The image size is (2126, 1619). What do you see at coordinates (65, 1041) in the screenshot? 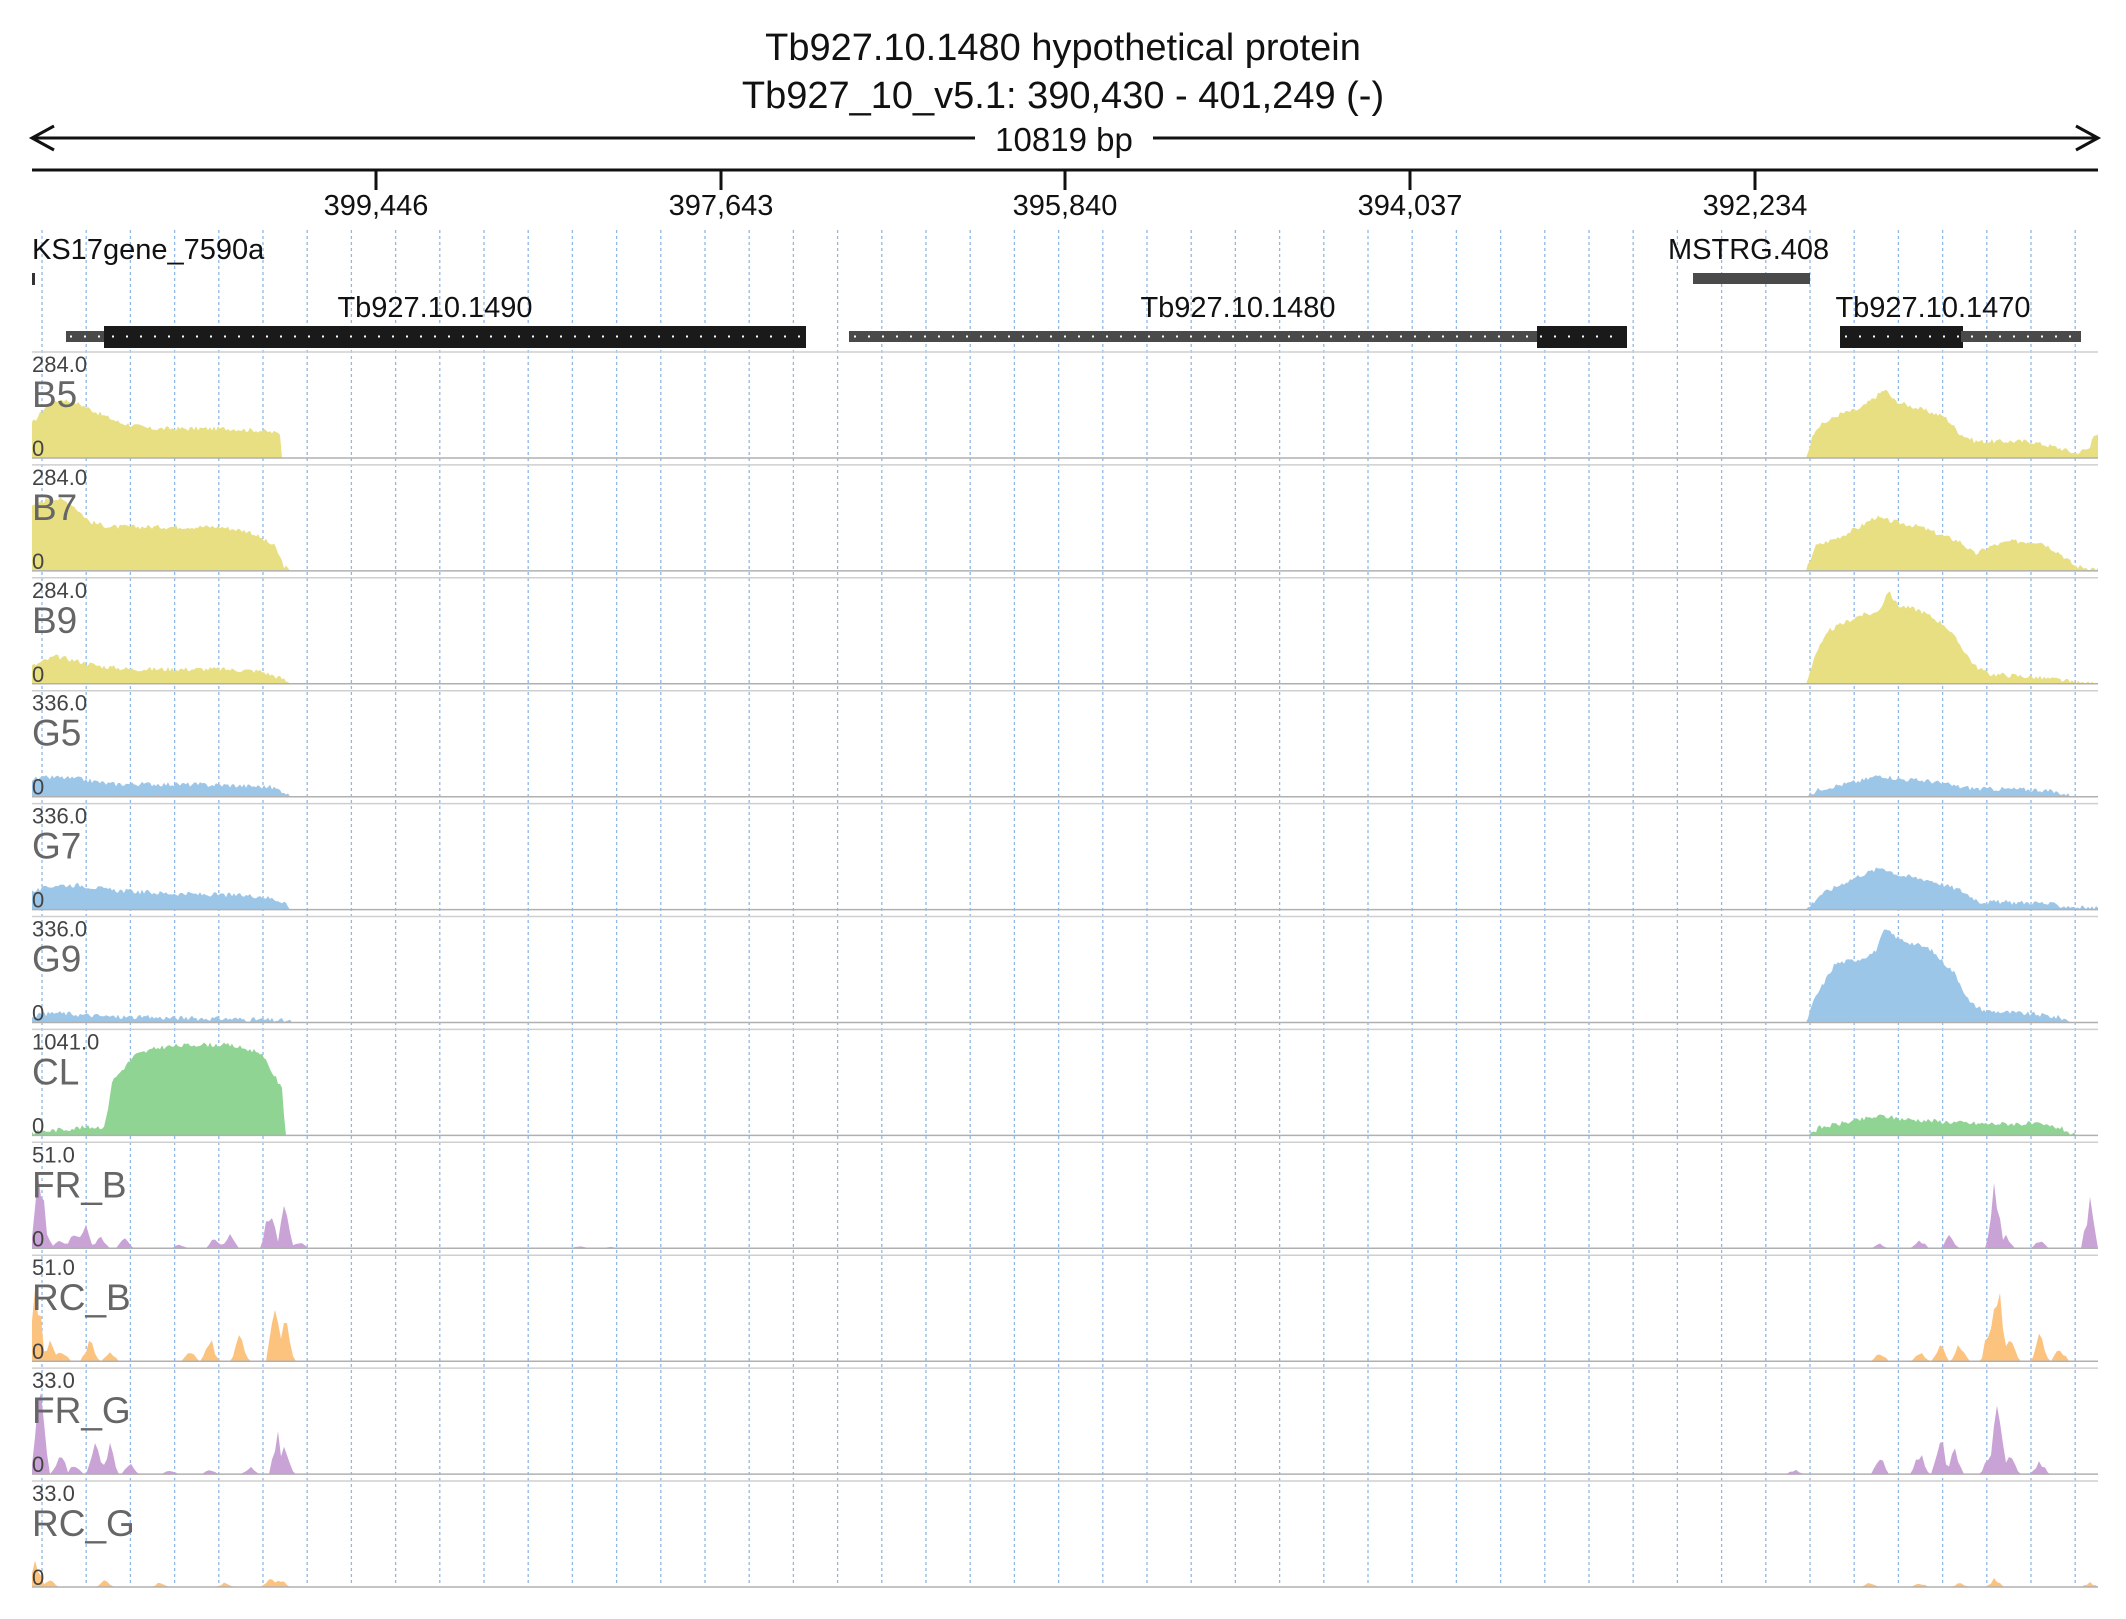
I see `track-scale-max: 1041.0` at bounding box center [65, 1041].